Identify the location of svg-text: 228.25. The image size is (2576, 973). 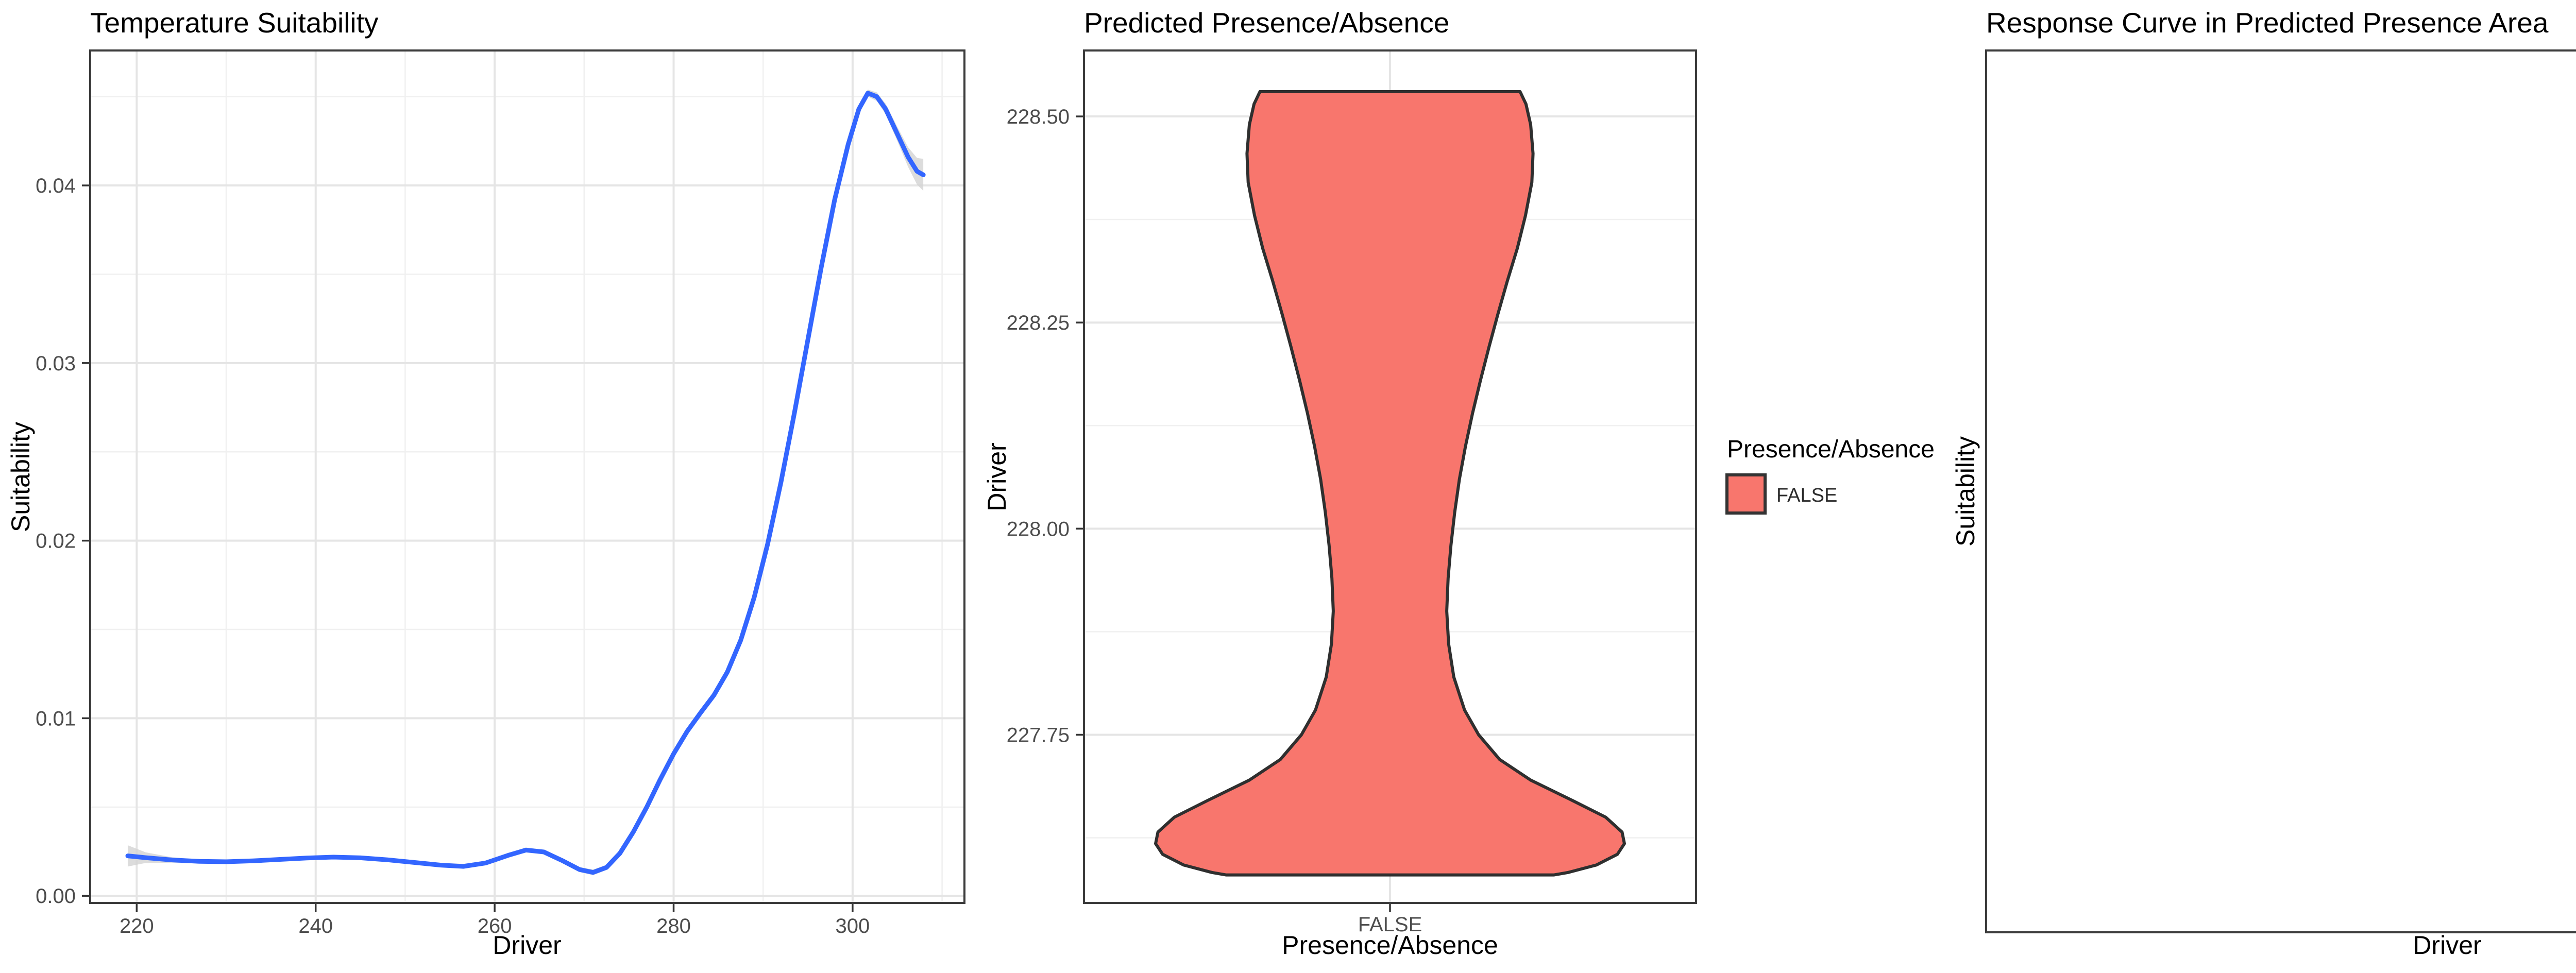
(1038, 323).